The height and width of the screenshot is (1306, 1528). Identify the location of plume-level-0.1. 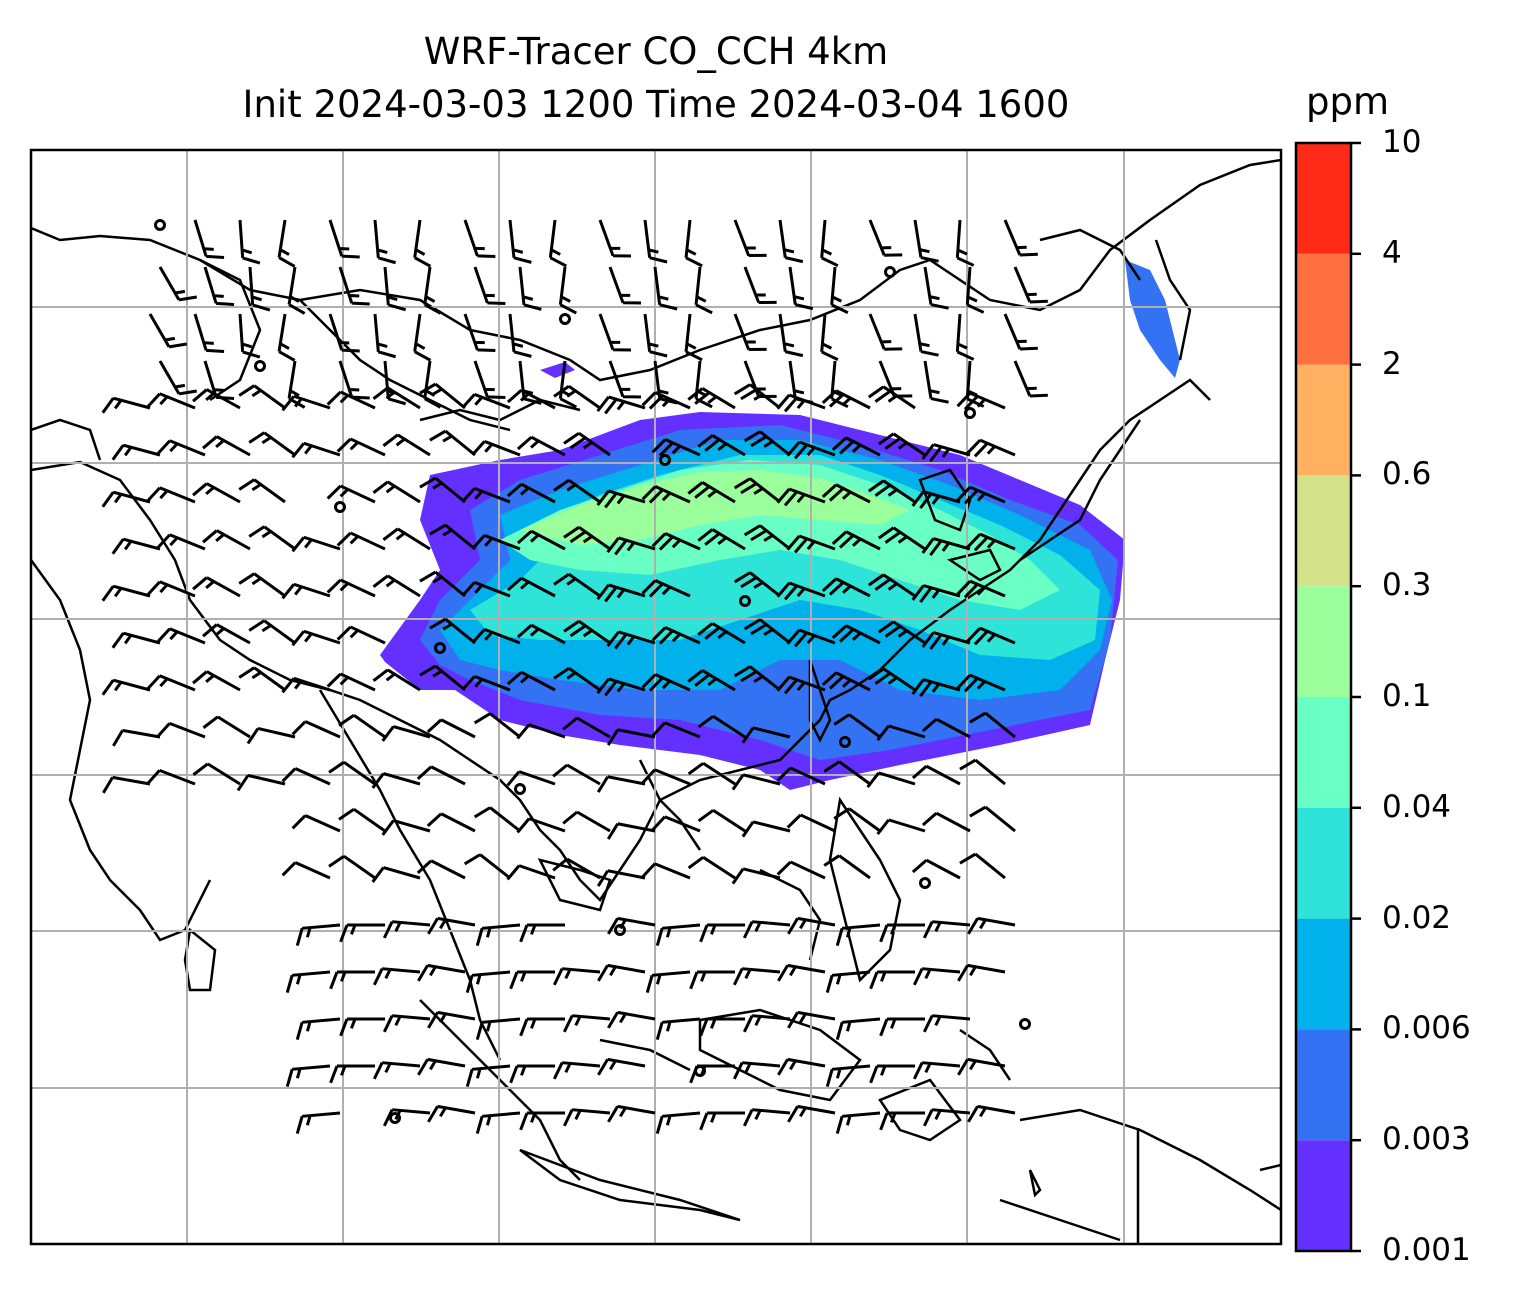
(715, 507).